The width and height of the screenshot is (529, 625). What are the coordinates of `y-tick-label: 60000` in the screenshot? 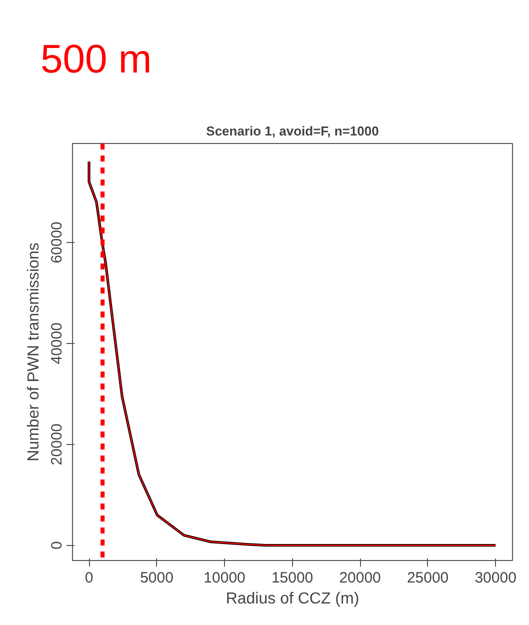 It's located at (57, 243).